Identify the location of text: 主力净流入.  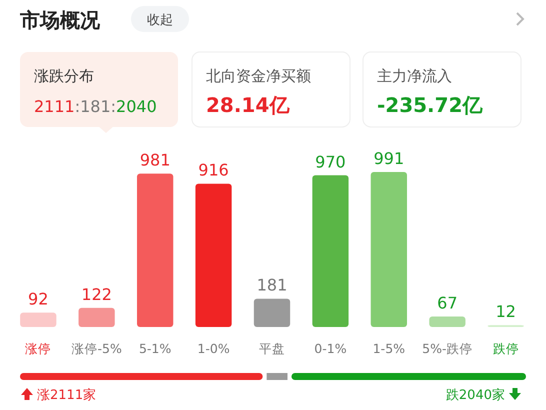
(414, 76).